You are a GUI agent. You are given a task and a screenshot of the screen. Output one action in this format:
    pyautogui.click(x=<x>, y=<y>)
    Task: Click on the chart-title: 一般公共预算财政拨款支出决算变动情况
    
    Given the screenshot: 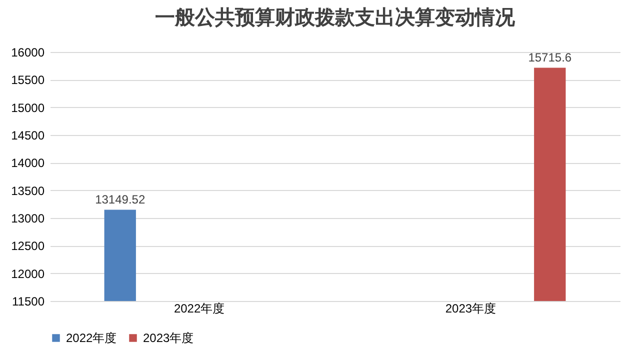 What is the action you would take?
    pyautogui.click(x=335, y=17)
    